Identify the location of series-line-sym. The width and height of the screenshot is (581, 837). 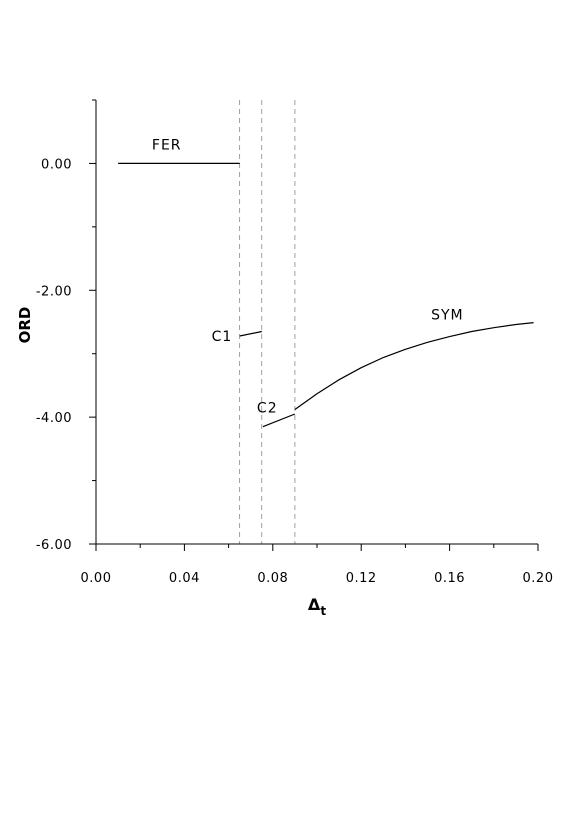
(414, 366).